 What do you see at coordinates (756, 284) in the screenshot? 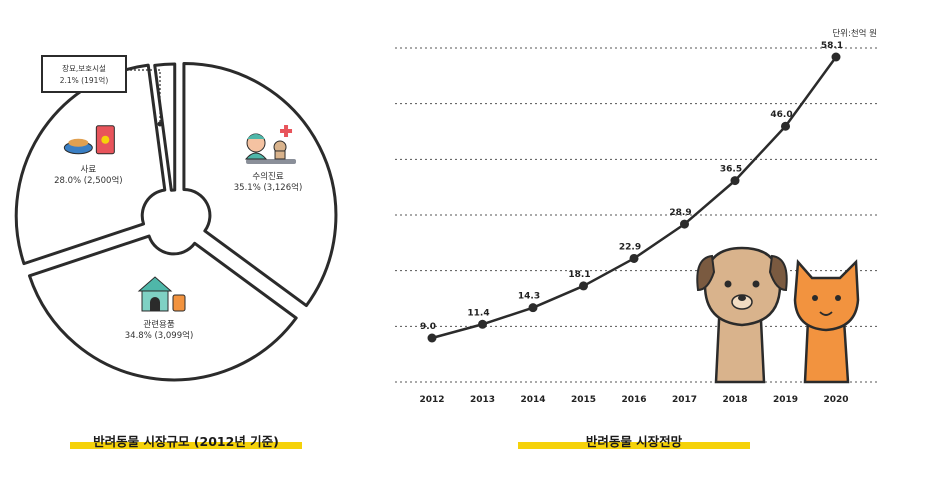
I see `dog-eye-right` at bounding box center [756, 284].